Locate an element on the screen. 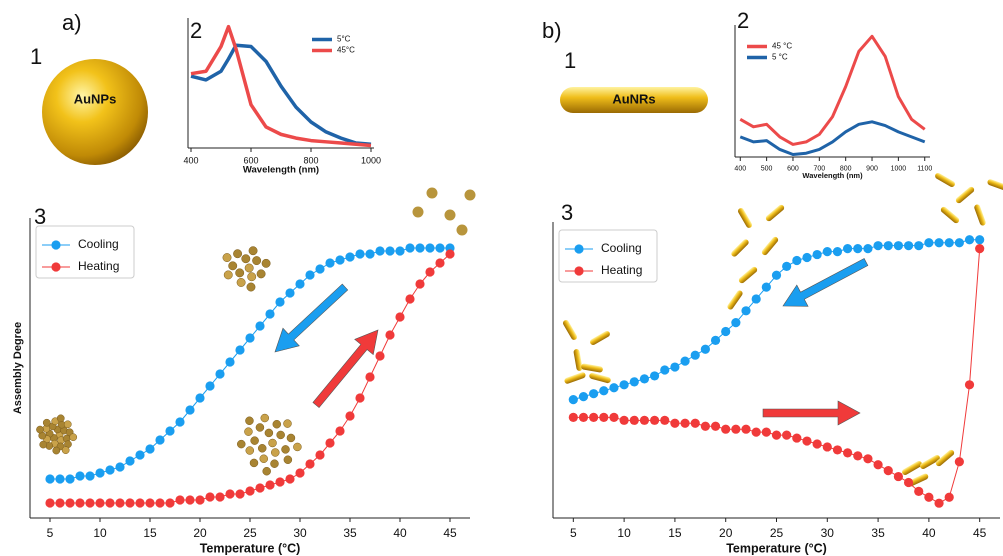  particle-label: AuNPs is located at coordinates (95, 98).